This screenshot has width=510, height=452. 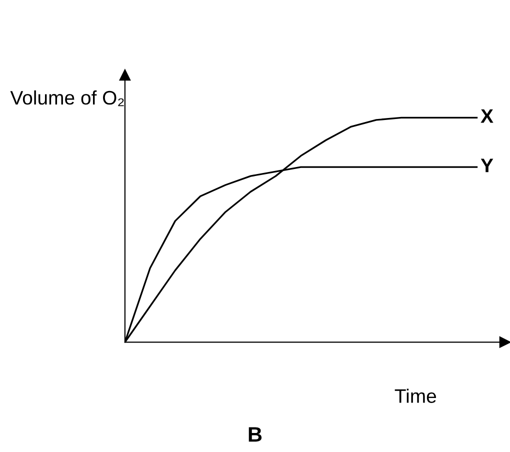 I want to click on series-label: X, so click(x=487, y=116).